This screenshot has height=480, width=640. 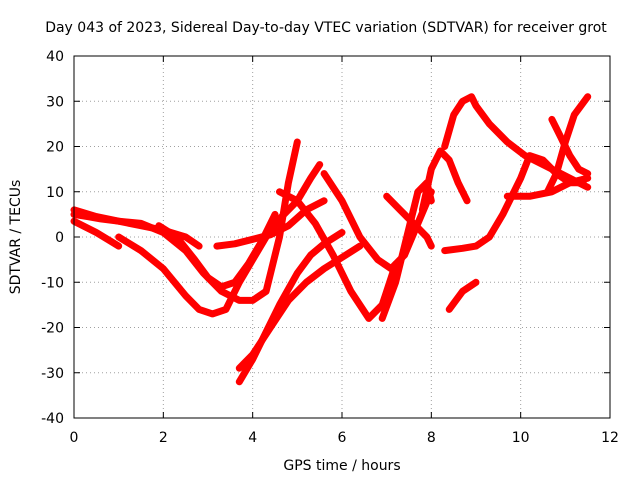 I want to click on x-tick-label: 8, so click(x=431, y=438).